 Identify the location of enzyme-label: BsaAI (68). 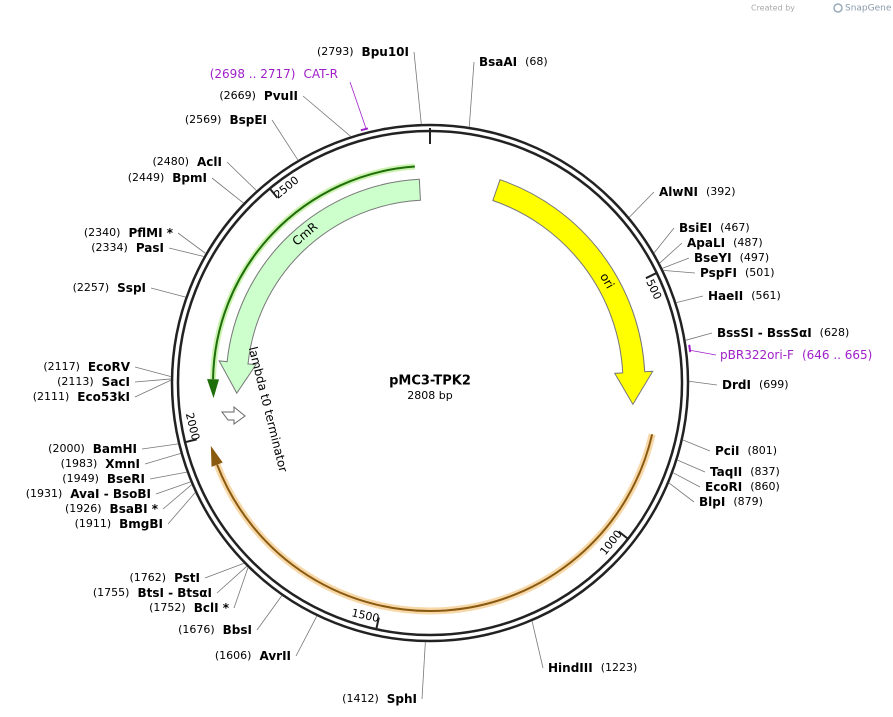
(513, 62).